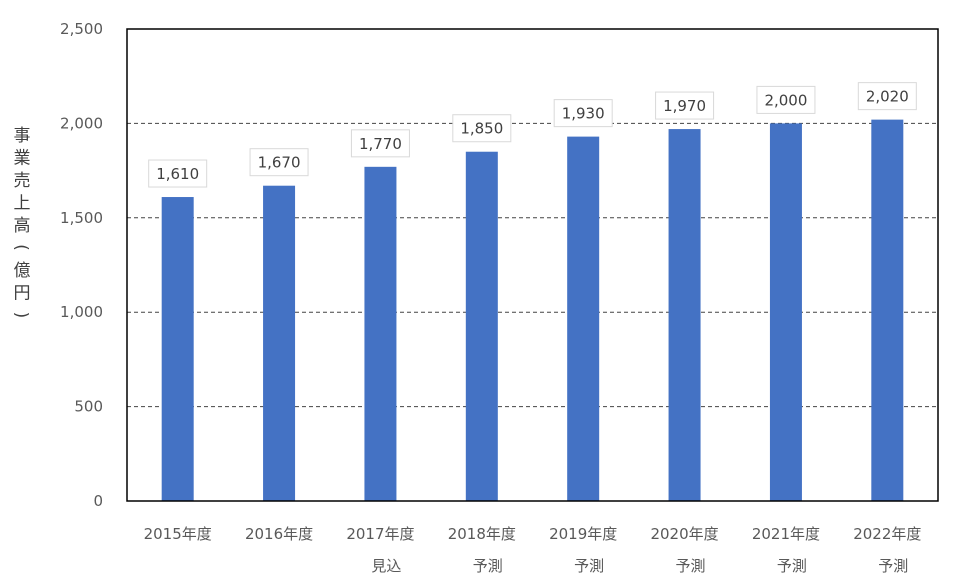 This screenshot has height=585, width=953. What do you see at coordinates (786, 534) in the screenshot?
I see `x-tick-label: 2021年度` at bounding box center [786, 534].